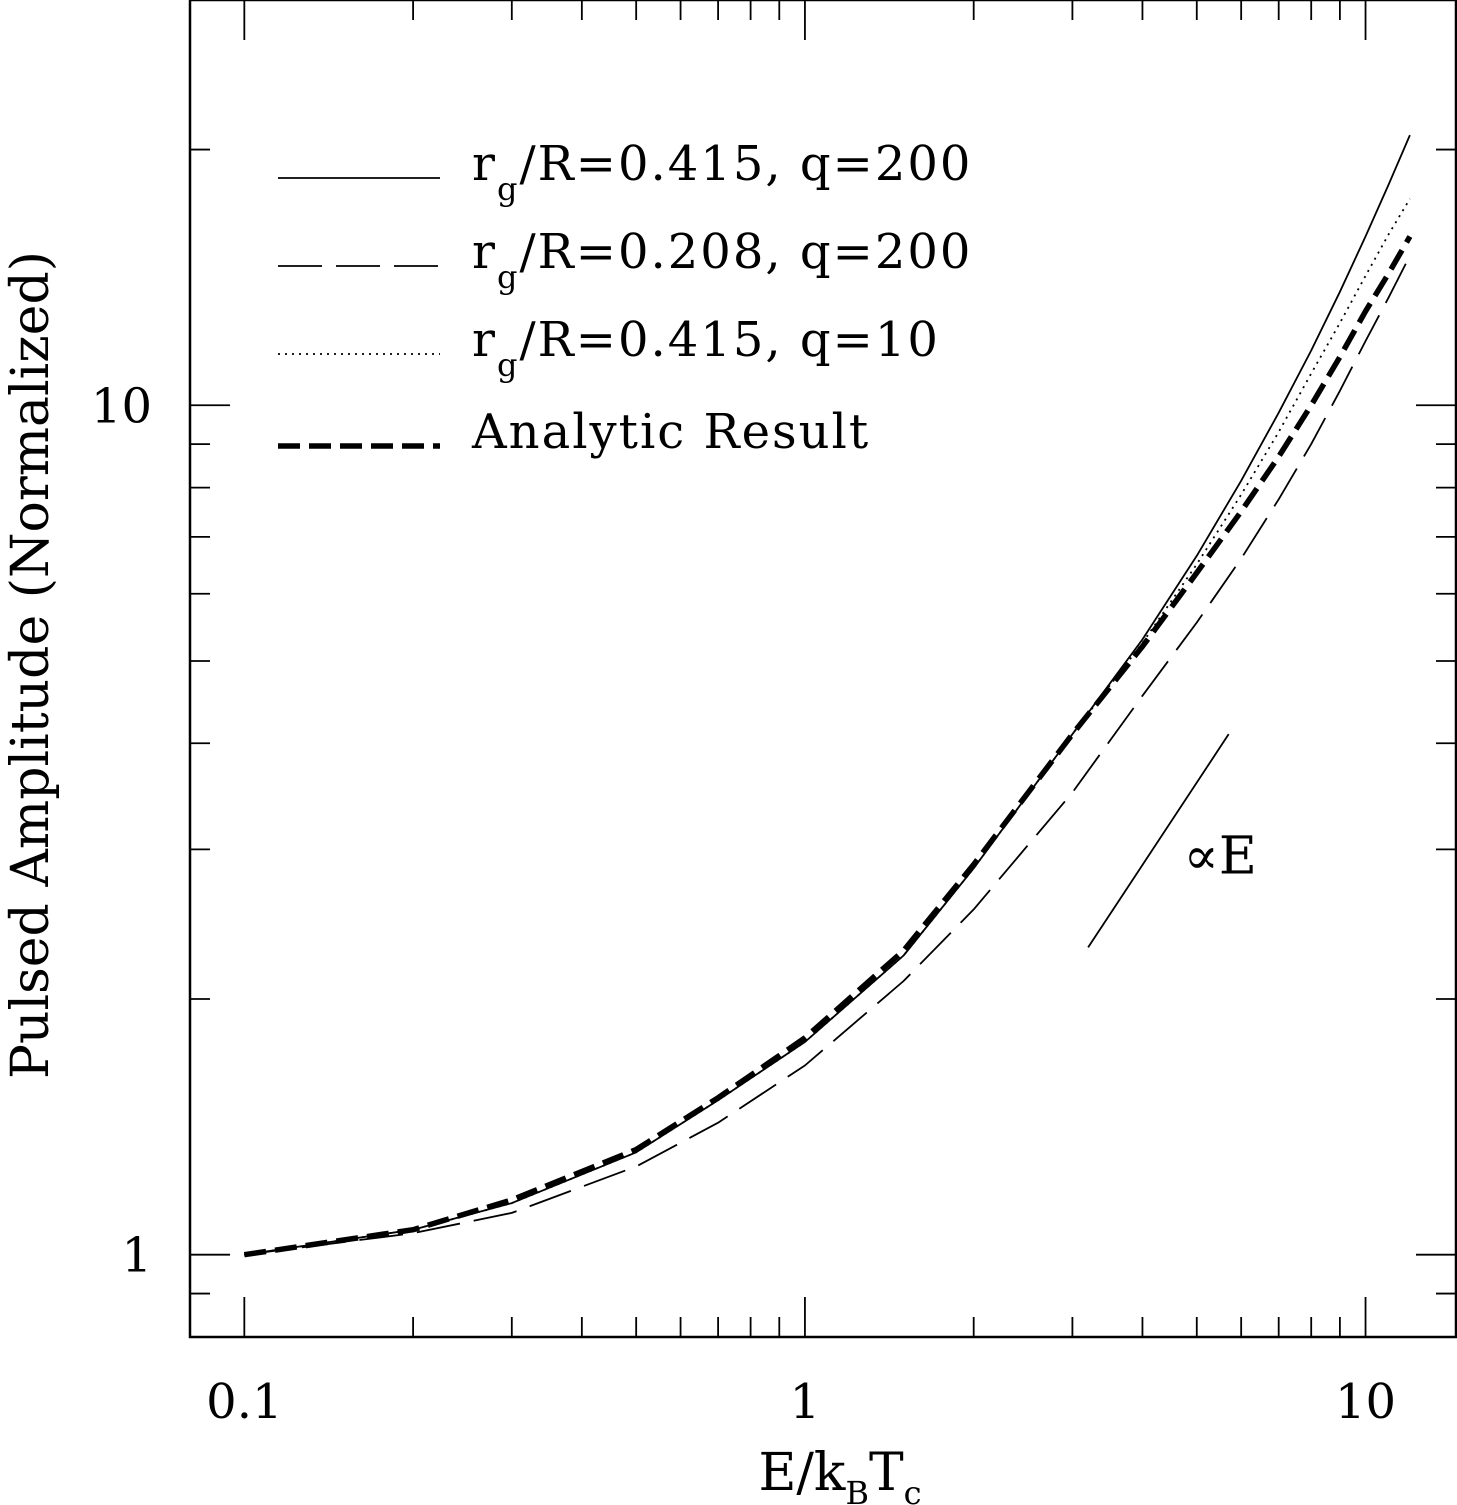  What do you see at coordinates (886, 1473) in the screenshot?
I see `x-axis-title-mid: T` at bounding box center [886, 1473].